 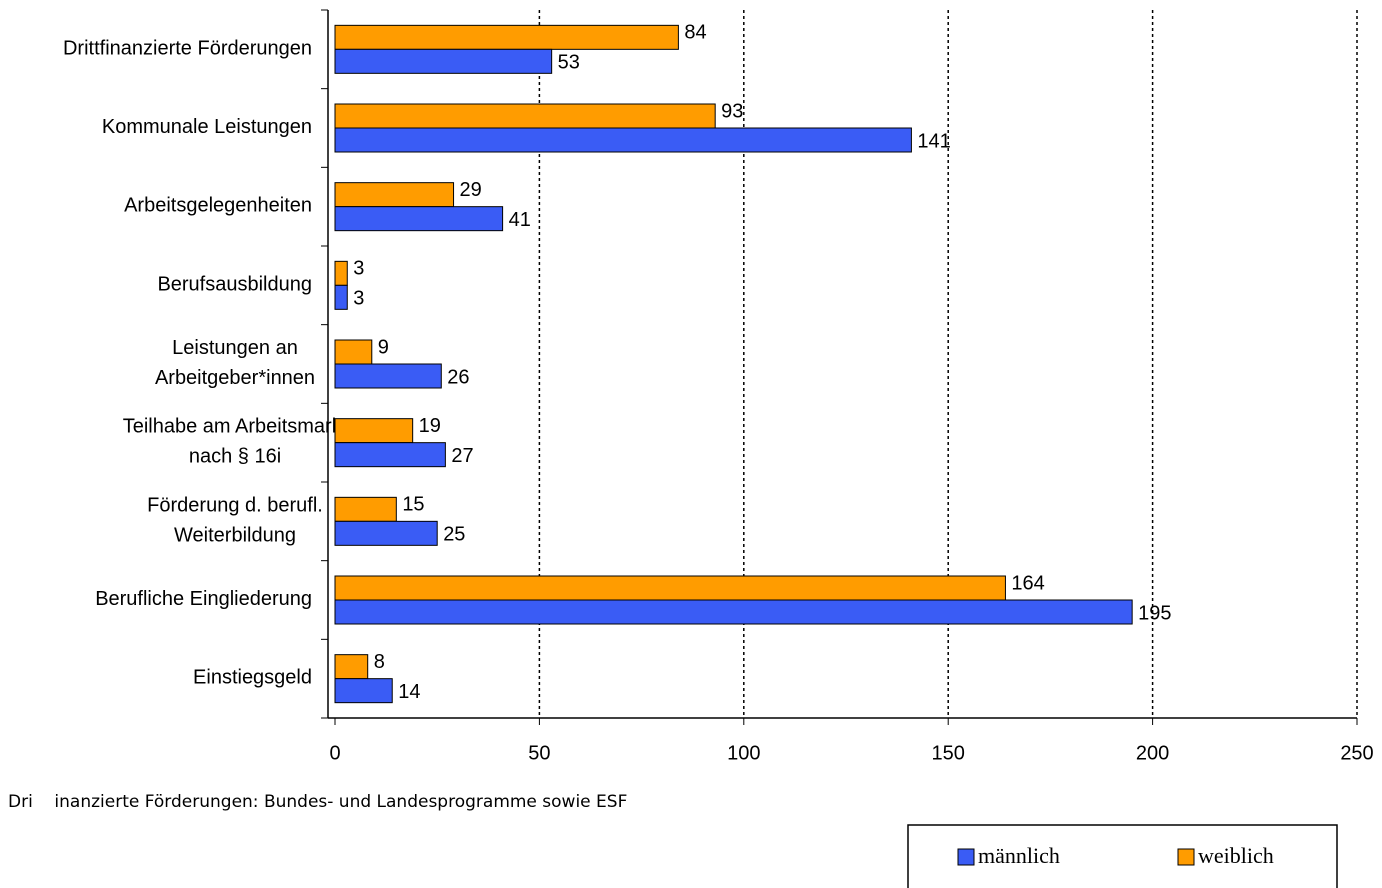 I want to click on y-tick-label: Berufliche Eingliederung, so click(x=203, y=599).